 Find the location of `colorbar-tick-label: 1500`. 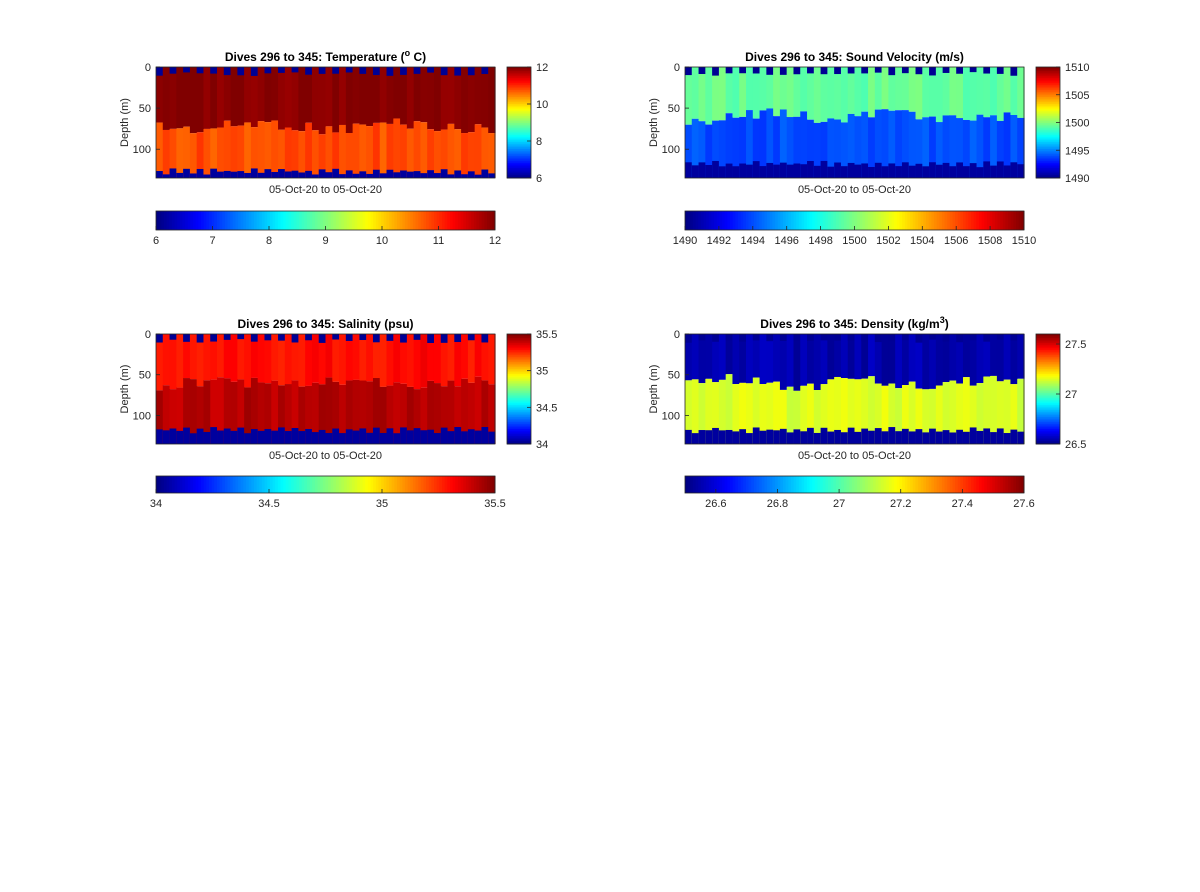

colorbar-tick-label: 1500 is located at coordinates (1077, 124).